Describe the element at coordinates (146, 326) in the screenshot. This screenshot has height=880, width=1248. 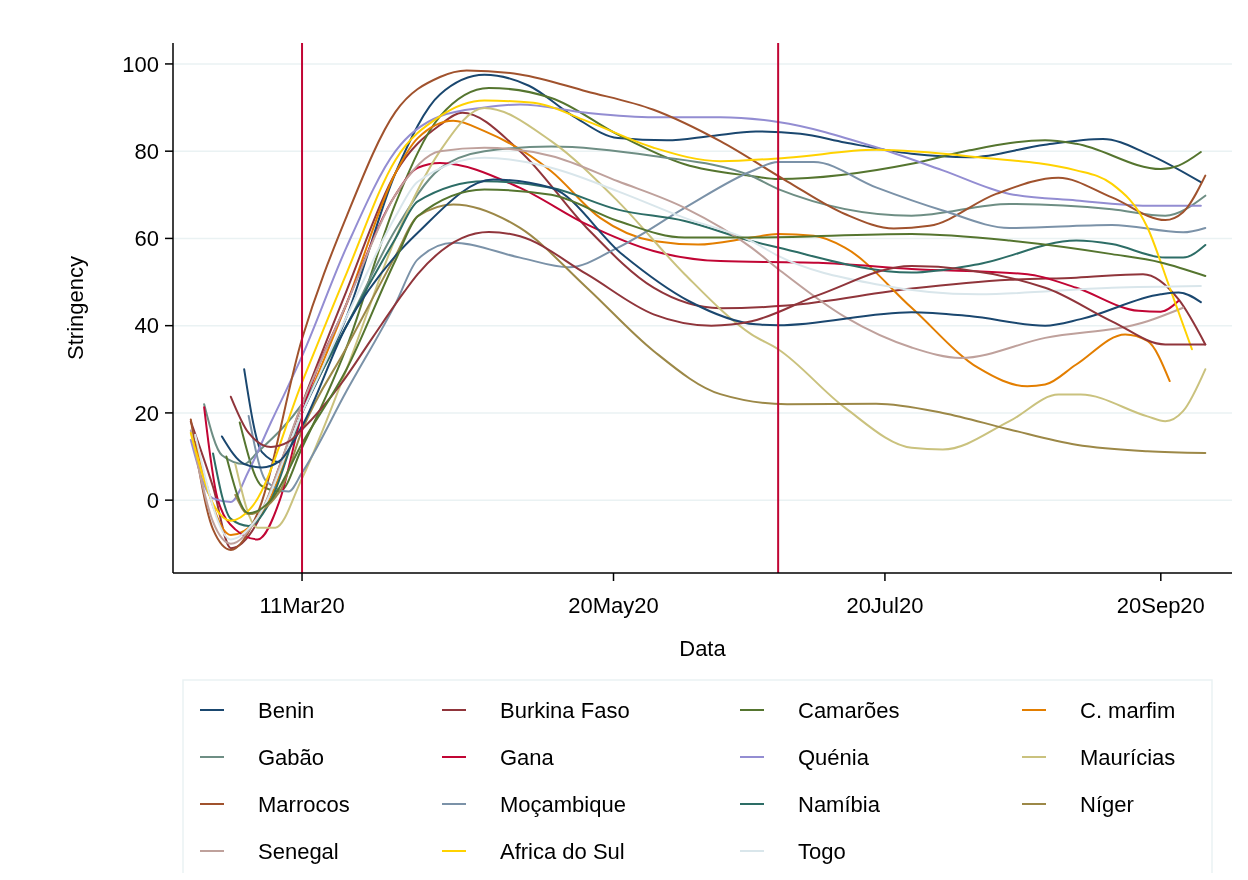
I see `y-tick-label: 40` at that location.